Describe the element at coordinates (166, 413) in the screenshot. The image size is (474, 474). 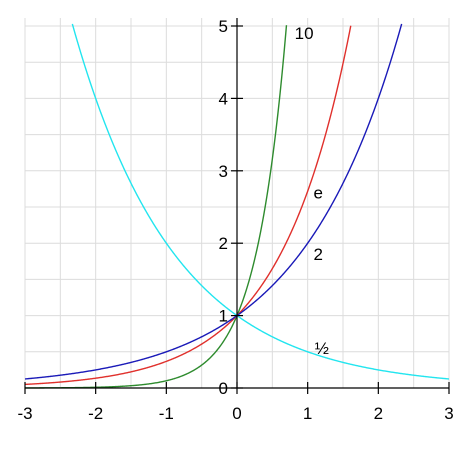
I see `x-tick-label: -1` at that location.